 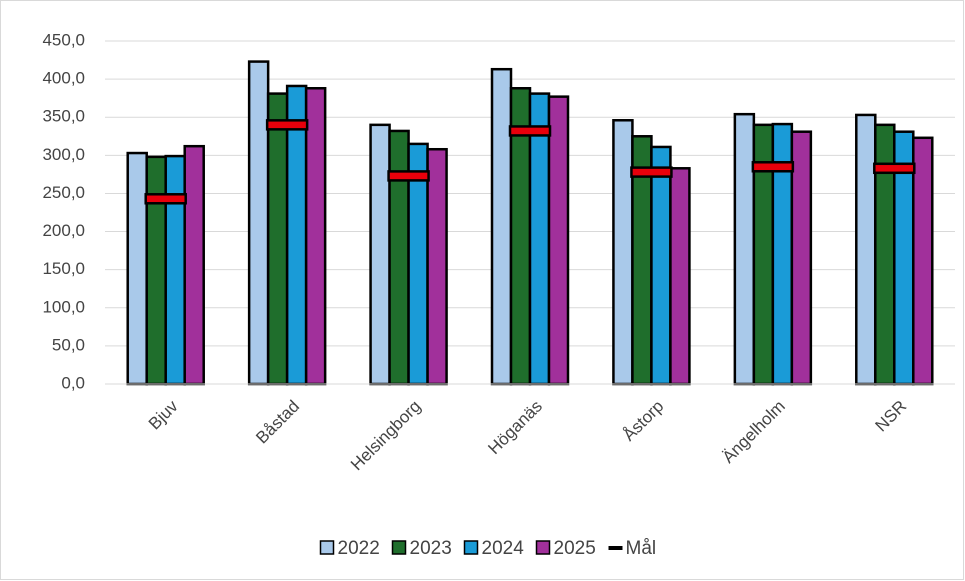 What do you see at coordinates (68, 344) in the screenshot?
I see `y-tick-label: 50,0` at bounding box center [68, 344].